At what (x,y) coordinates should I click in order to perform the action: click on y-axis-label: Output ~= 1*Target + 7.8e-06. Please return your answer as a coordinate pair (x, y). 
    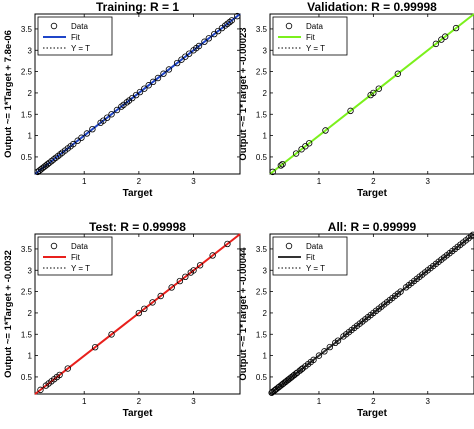
    Looking at the image, I should click on (8, 94).